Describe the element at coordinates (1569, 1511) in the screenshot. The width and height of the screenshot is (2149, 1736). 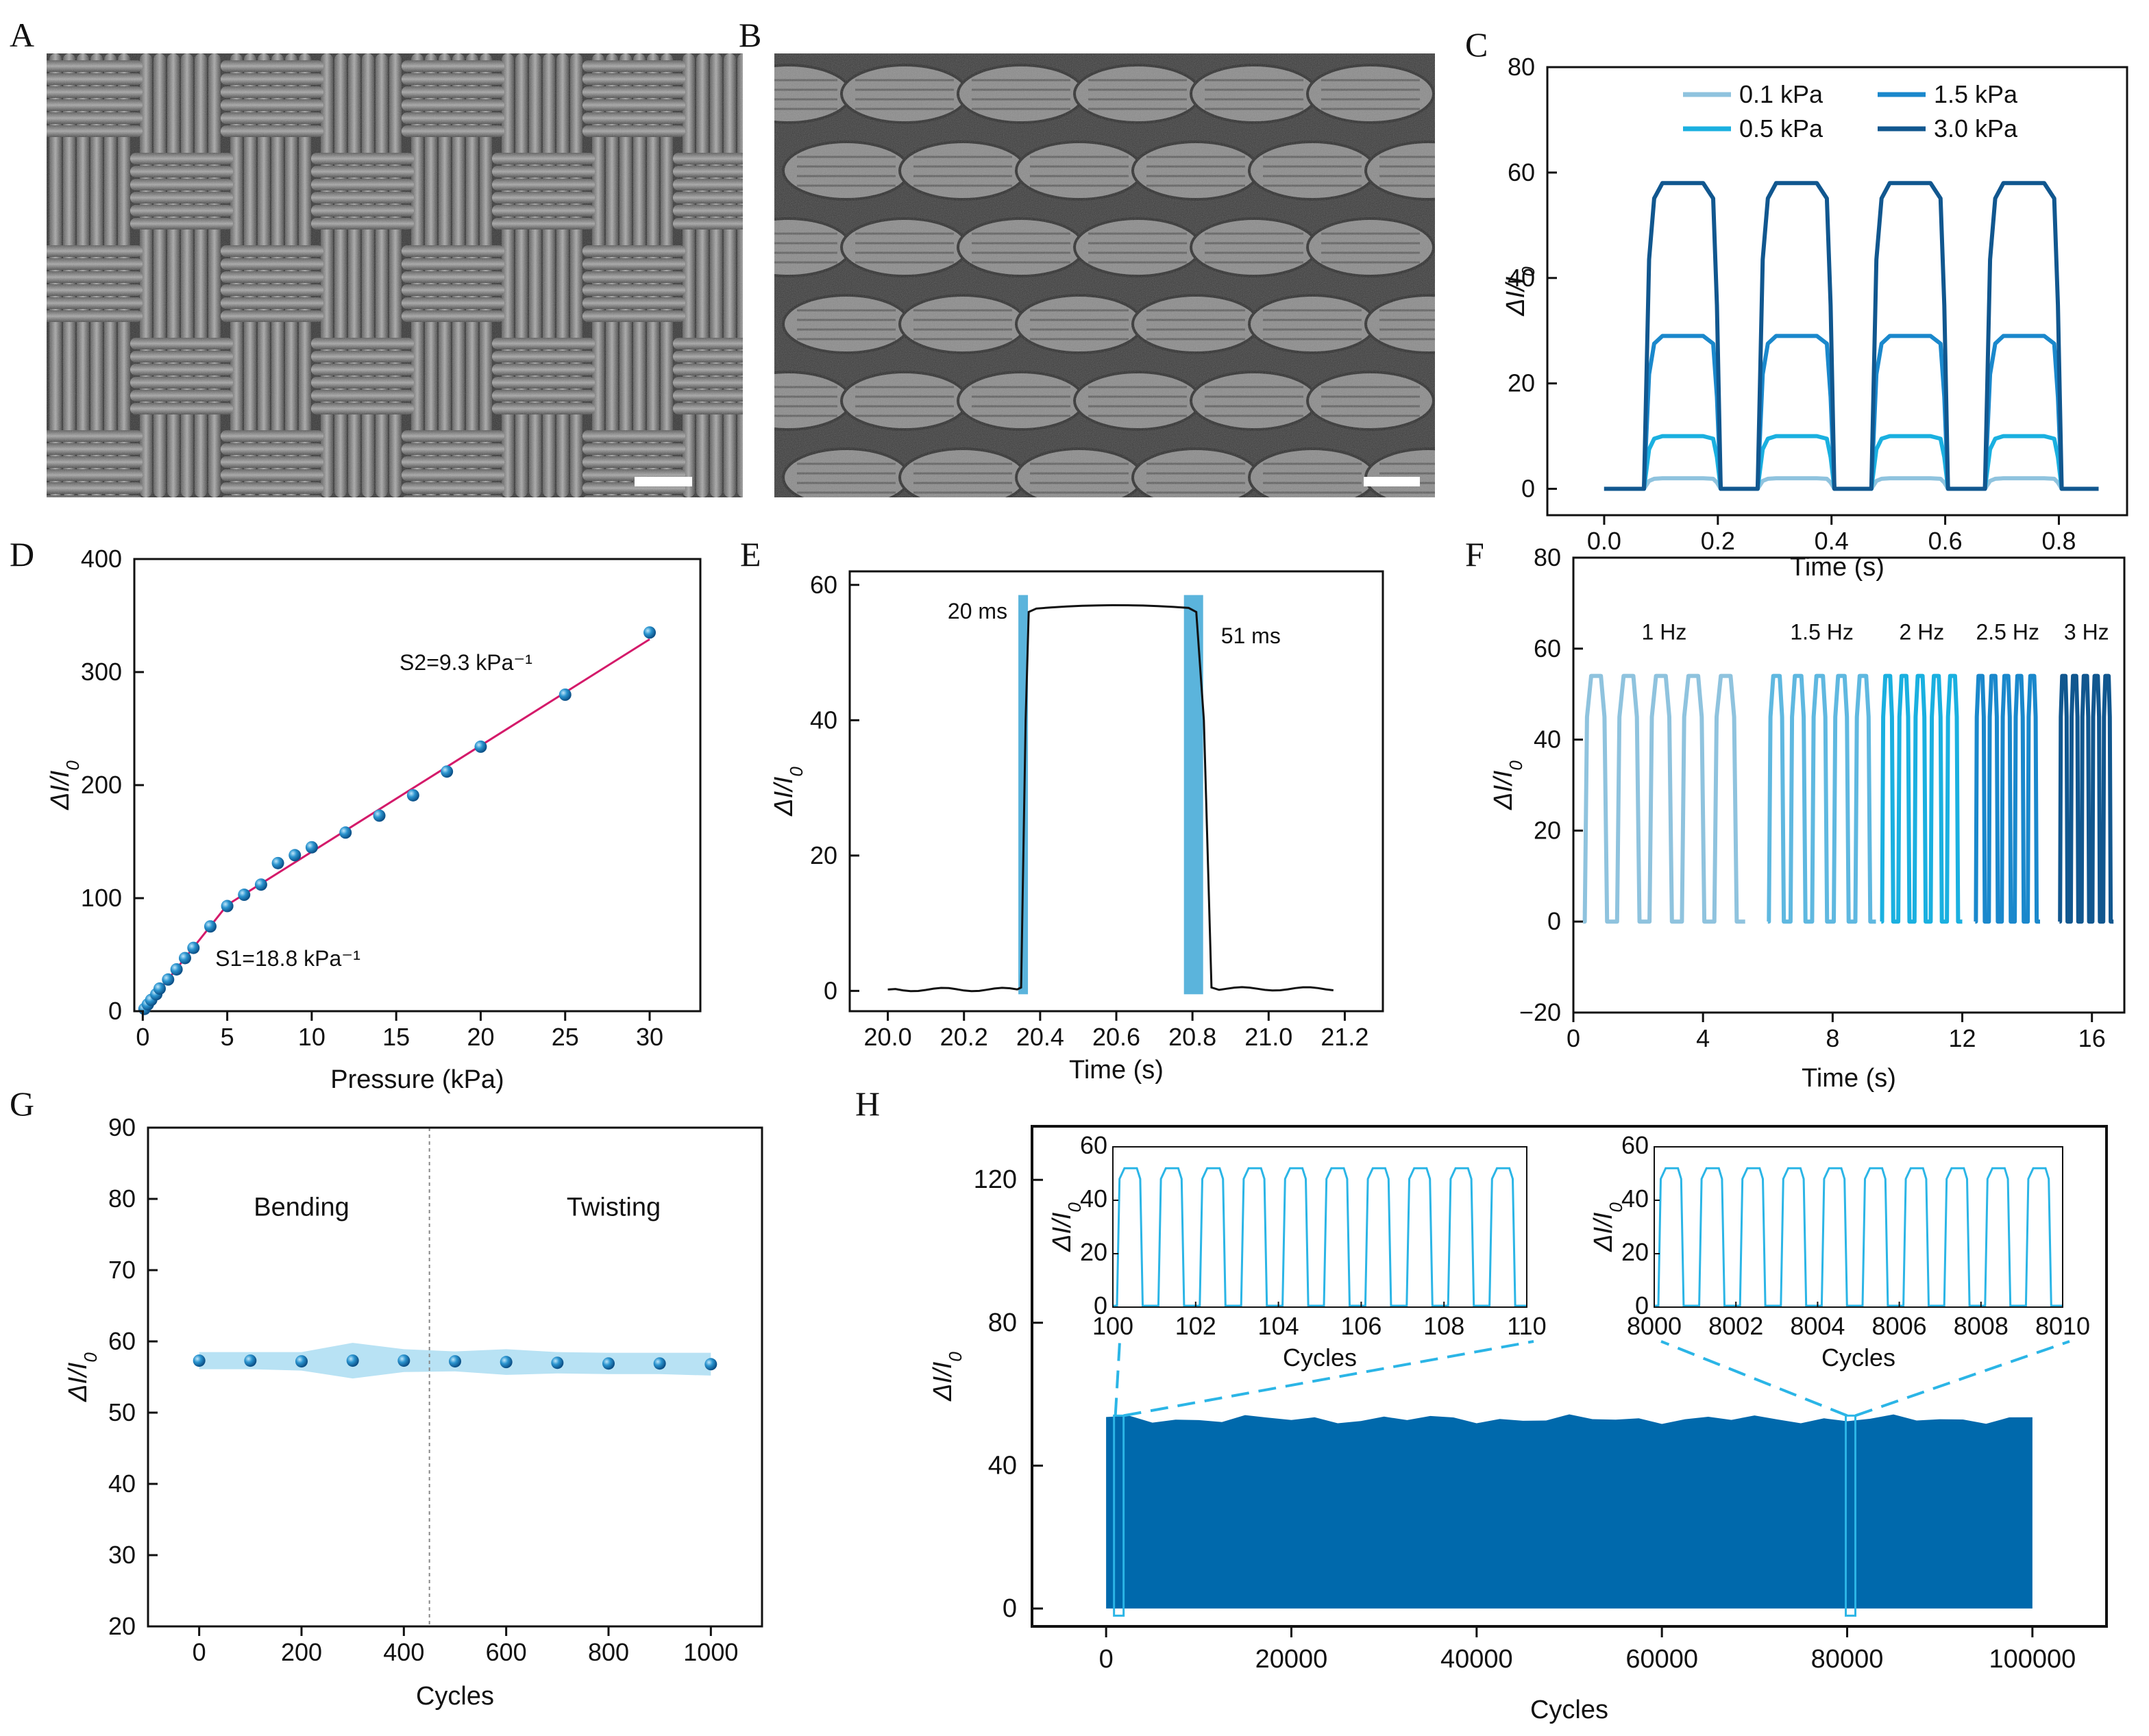
I see `cycle-band` at that location.